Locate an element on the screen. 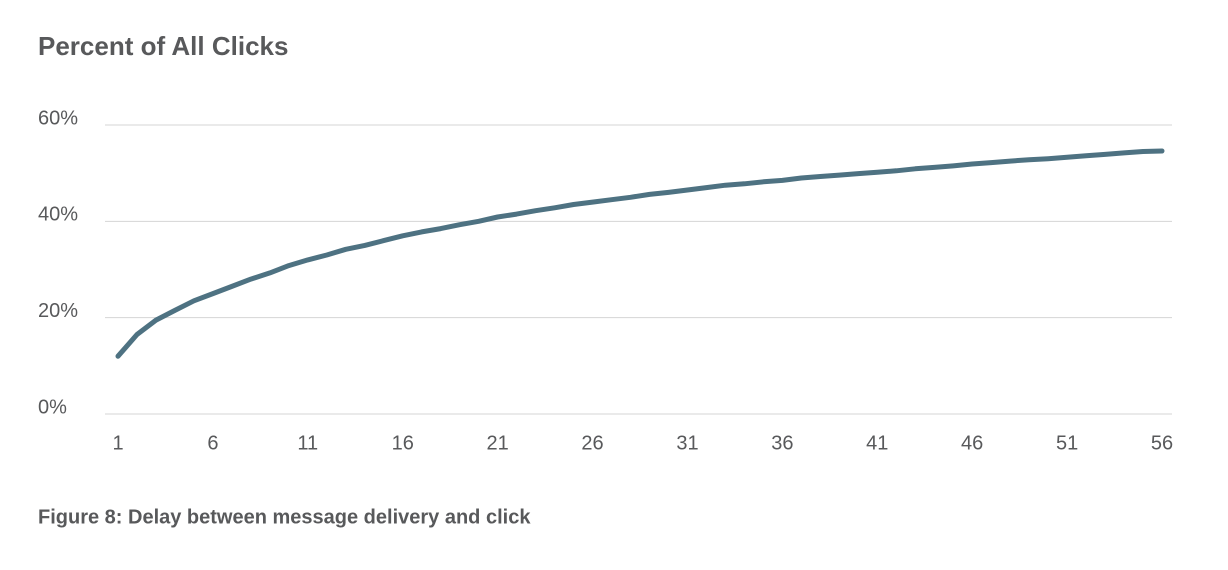 The width and height of the screenshot is (1228, 570). chart-title: Percent of All Clicks is located at coordinates (163, 46).